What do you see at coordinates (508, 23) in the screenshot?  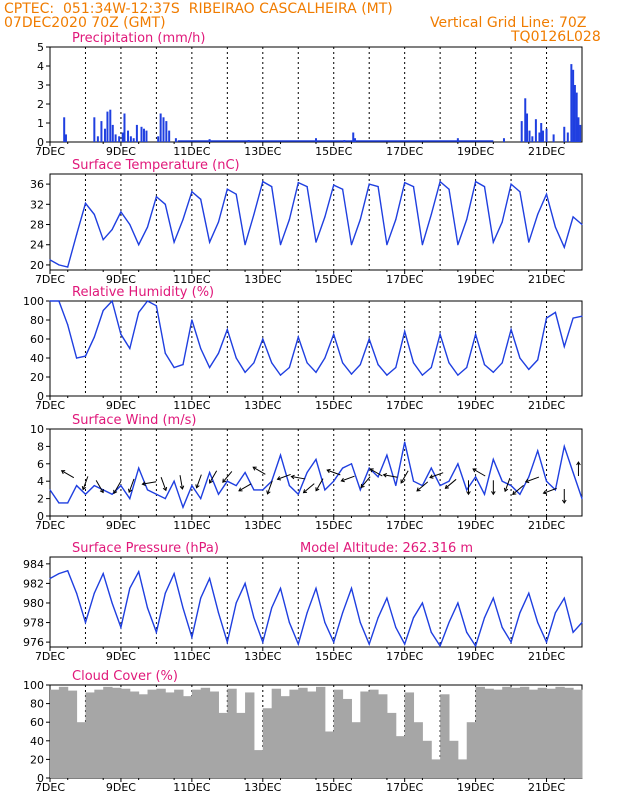 I see `header-grid-line: Vertical Grid Line: 70Z` at bounding box center [508, 23].